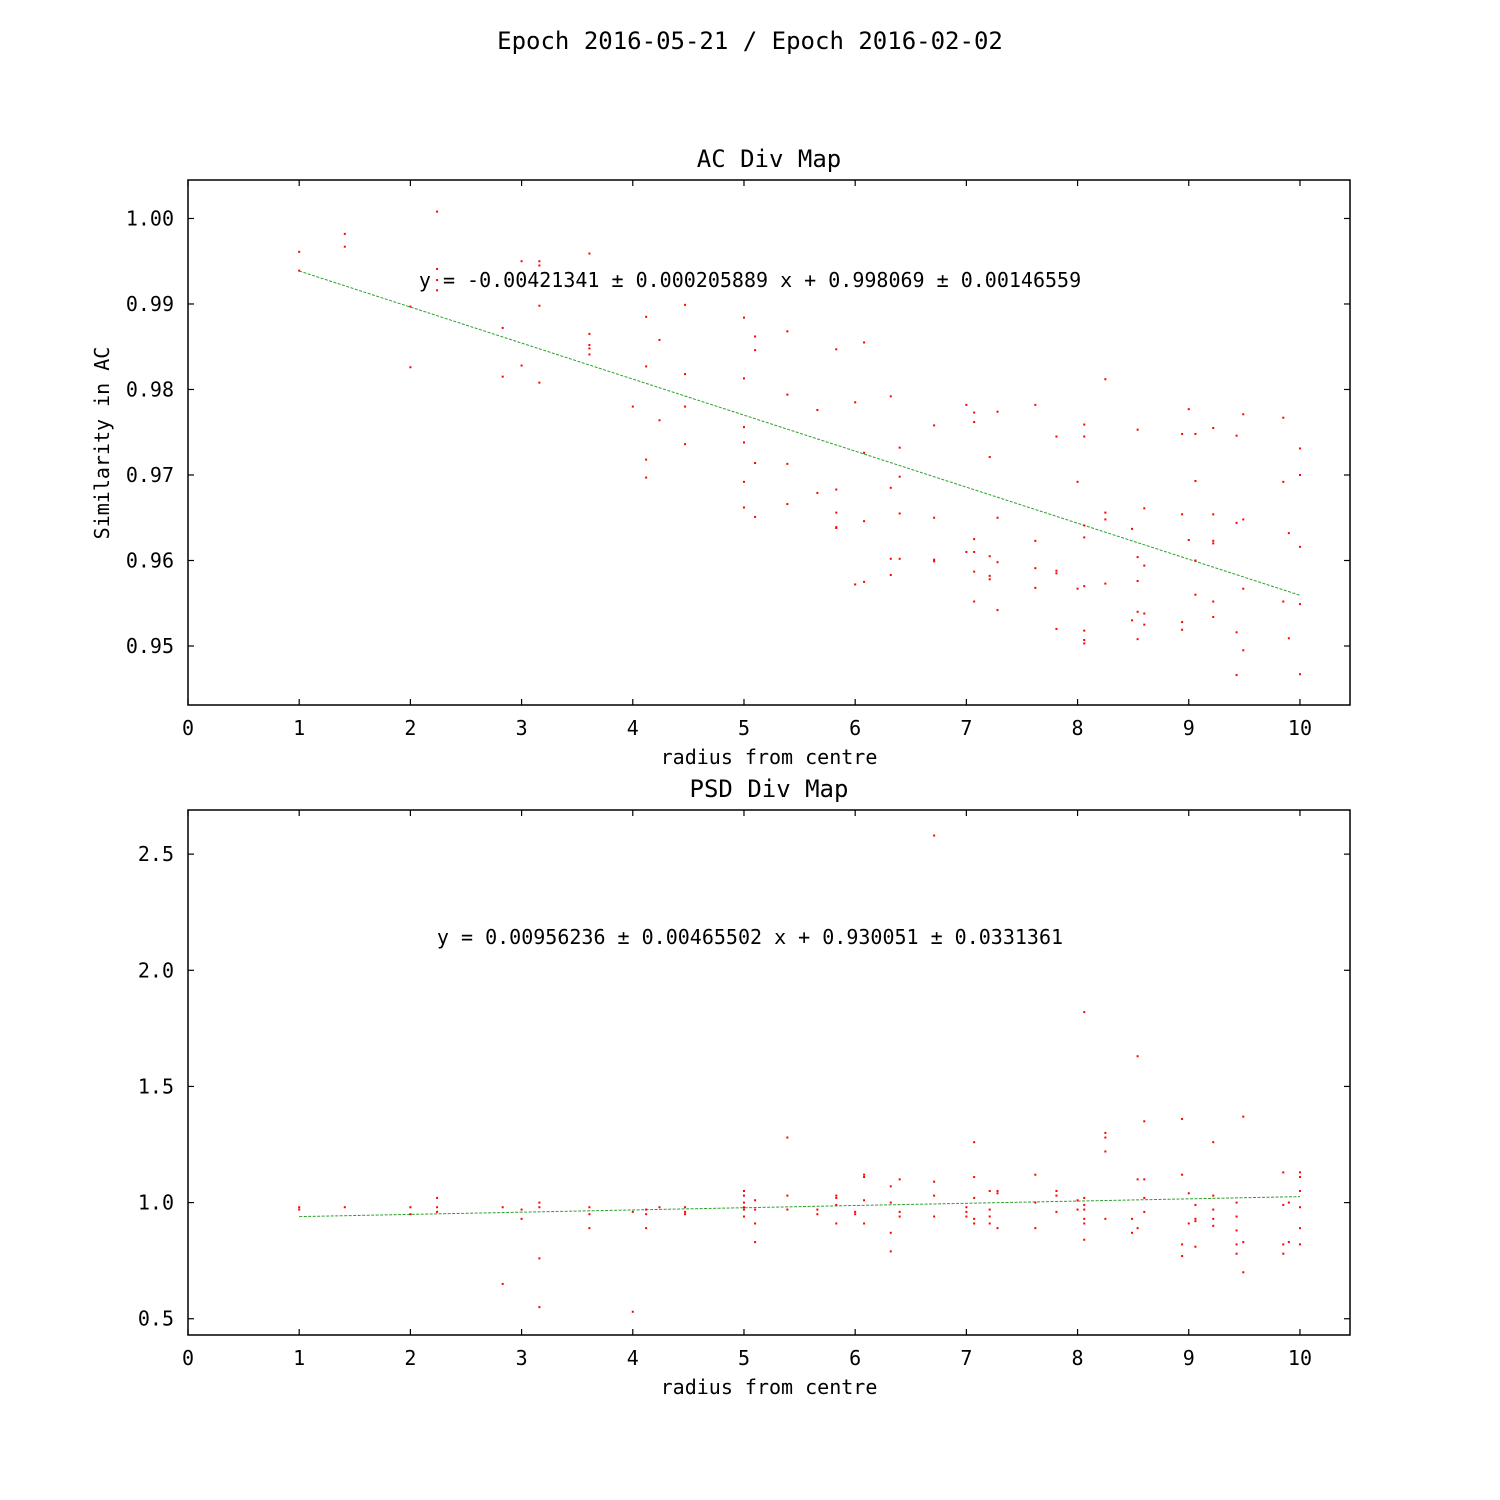  Describe the element at coordinates (156, 970) in the screenshot. I see `psd-y-tick-label: 2.0` at that location.